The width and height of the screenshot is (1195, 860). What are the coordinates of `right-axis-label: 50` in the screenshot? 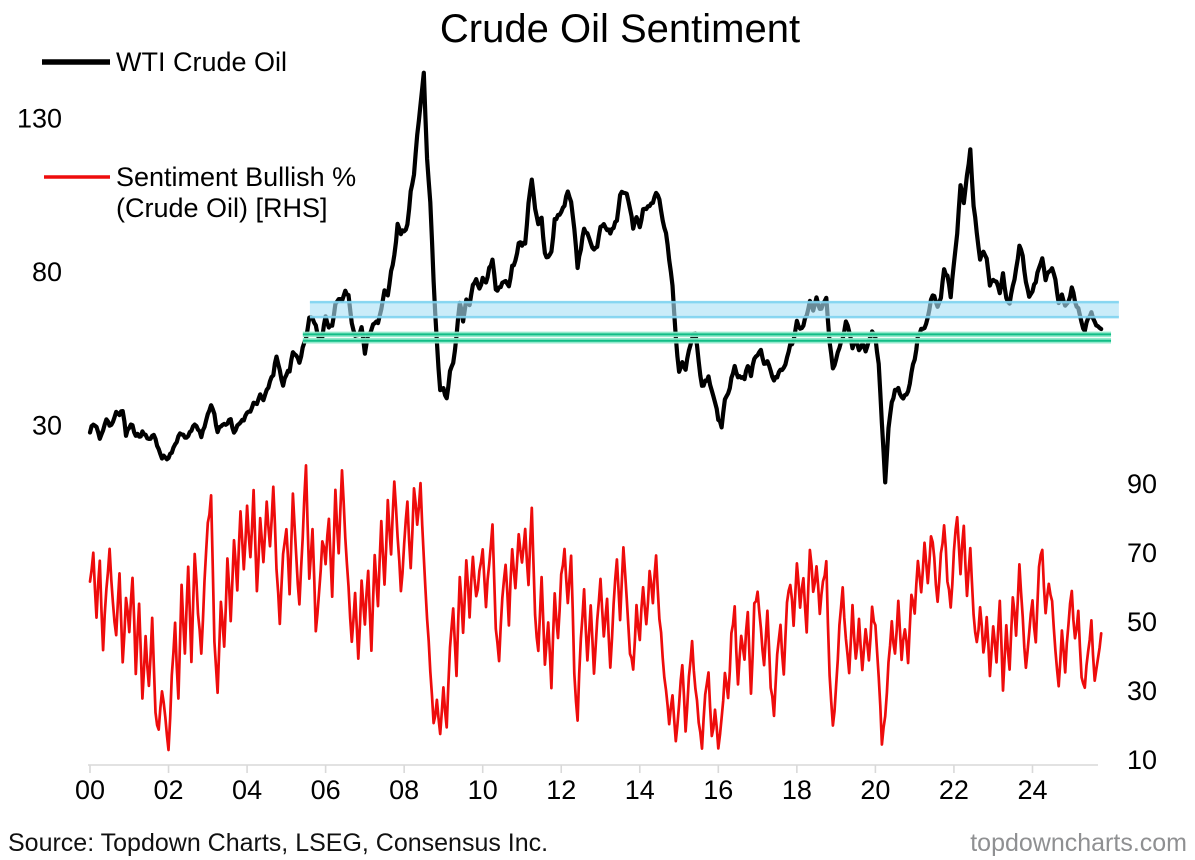 It's located at (1142, 622).